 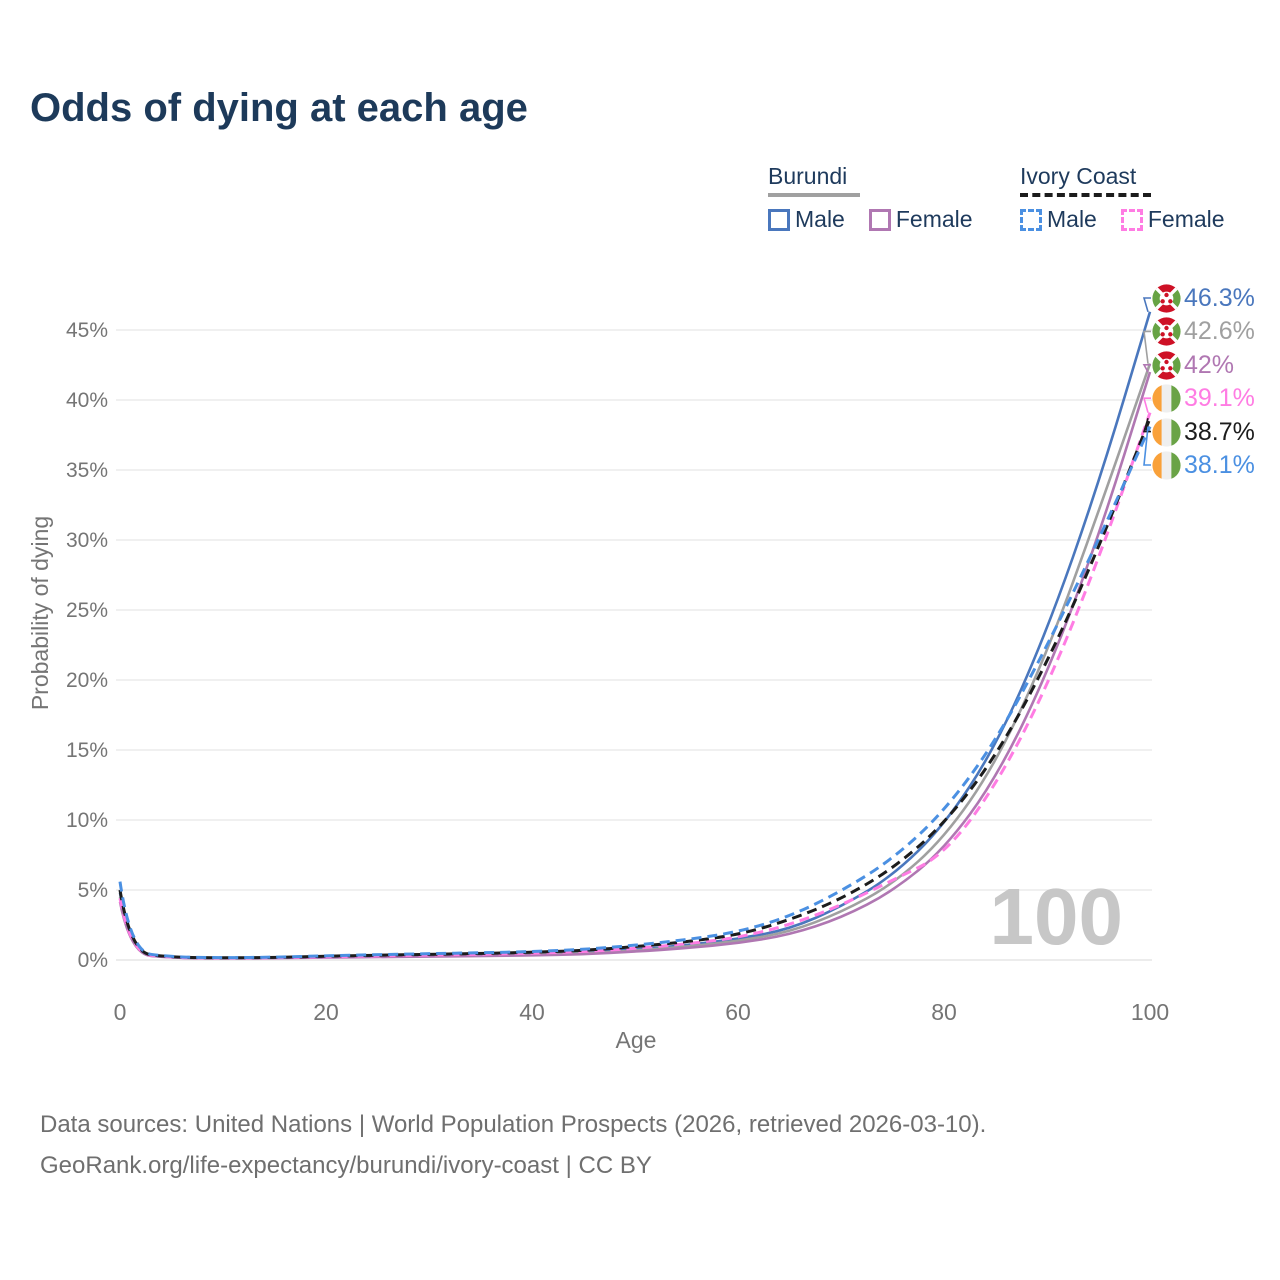 What do you see at coordinates (87, 540) in the screenshot?
I see `y-tick-label: 30%` at bounding box center [87, 540].